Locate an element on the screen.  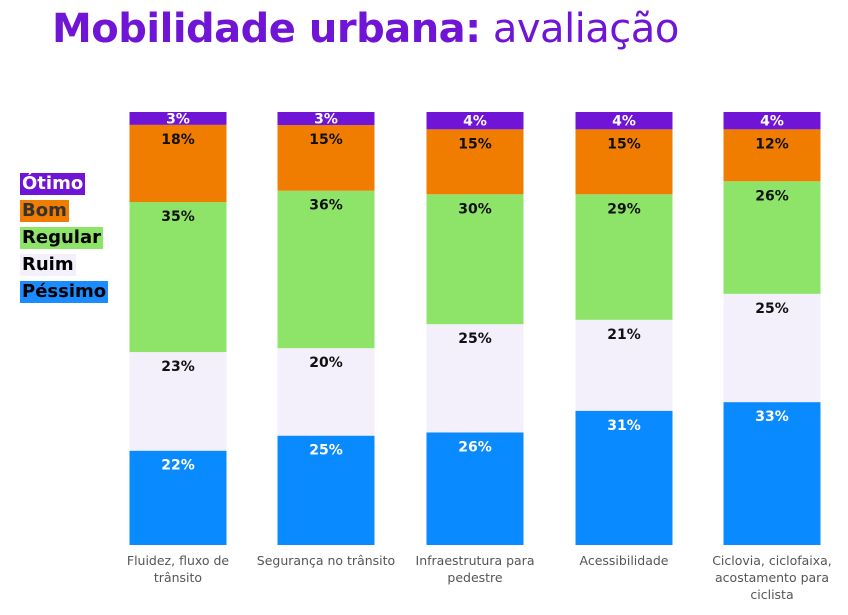
legend-item-pessimo: Péssimo is located at coordinates (64, 291).